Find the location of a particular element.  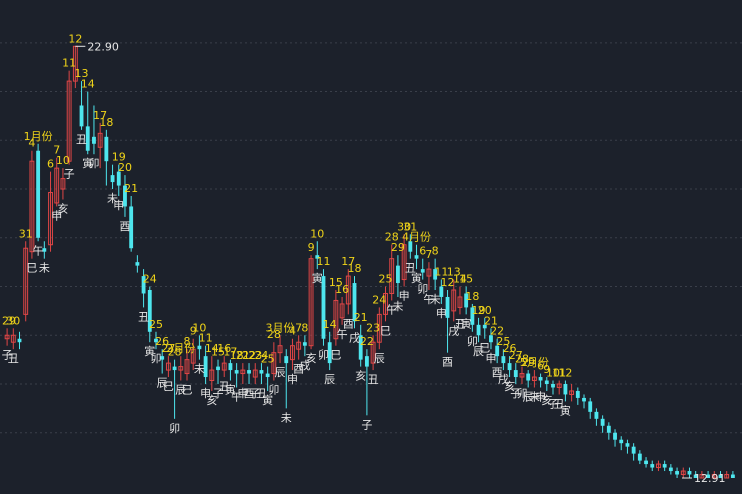

day-label: 15 is located at coordinates (336, 282).